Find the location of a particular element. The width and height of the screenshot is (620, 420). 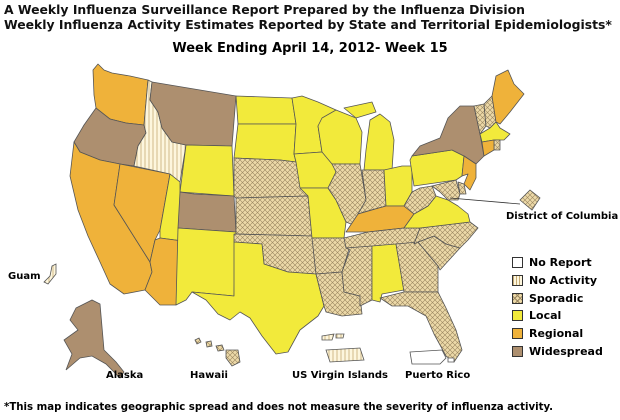

legend-item-no-activity: No Activity is located at coordinates (557, 281).